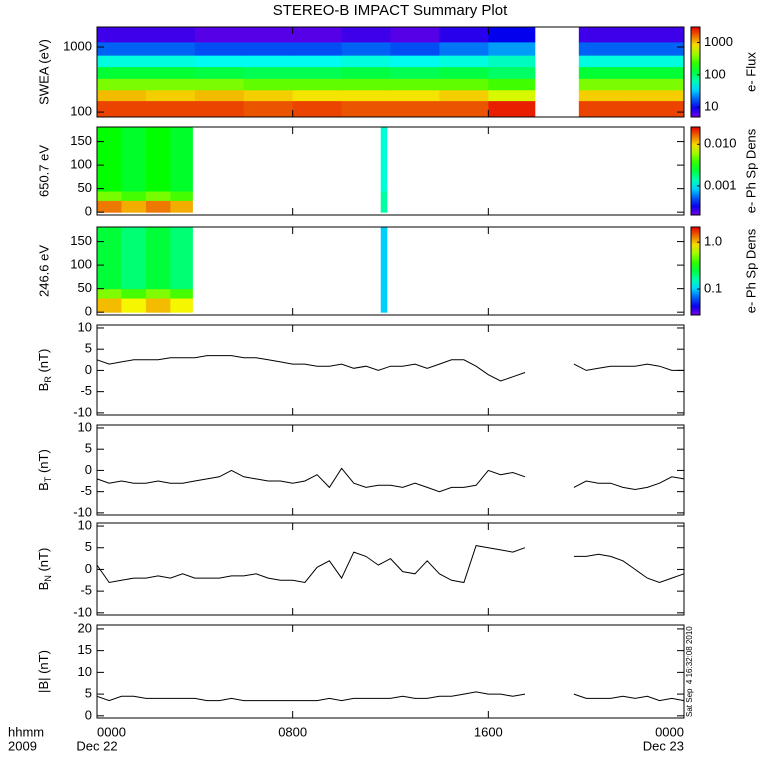 The width and height of the screenshot is (780, 780). What do you see at coordinates (85, 627) in the screenshot?
I see `y-tick-label: 20` at bounding box center [85, 627].